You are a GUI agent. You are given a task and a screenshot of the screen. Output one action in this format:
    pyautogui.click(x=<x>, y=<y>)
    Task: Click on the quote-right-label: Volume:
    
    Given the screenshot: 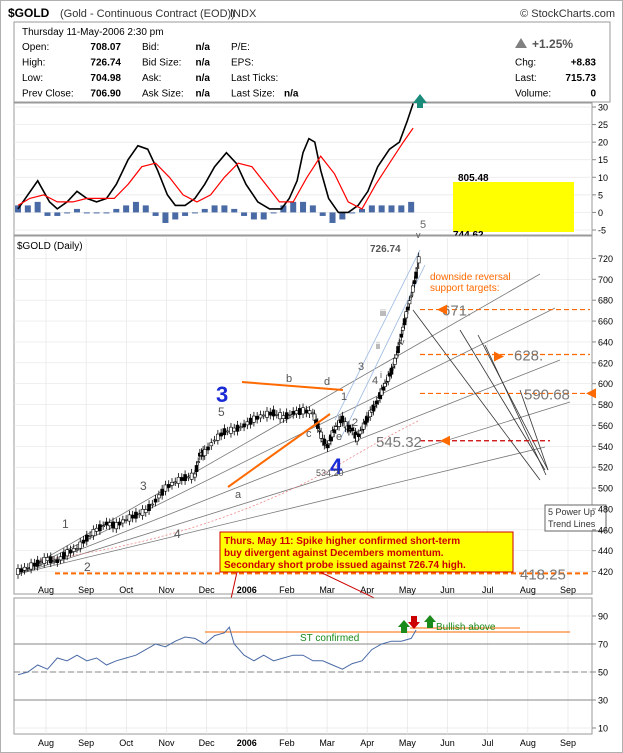 What is the action you would take?
    pyautogui.click(x=533, y=94)
    